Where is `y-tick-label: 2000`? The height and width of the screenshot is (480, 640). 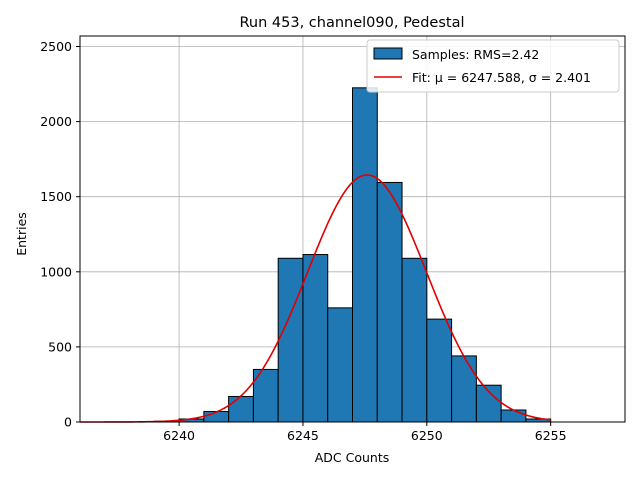
y-tick-label: 2000 is located at coordinates (56, 121).